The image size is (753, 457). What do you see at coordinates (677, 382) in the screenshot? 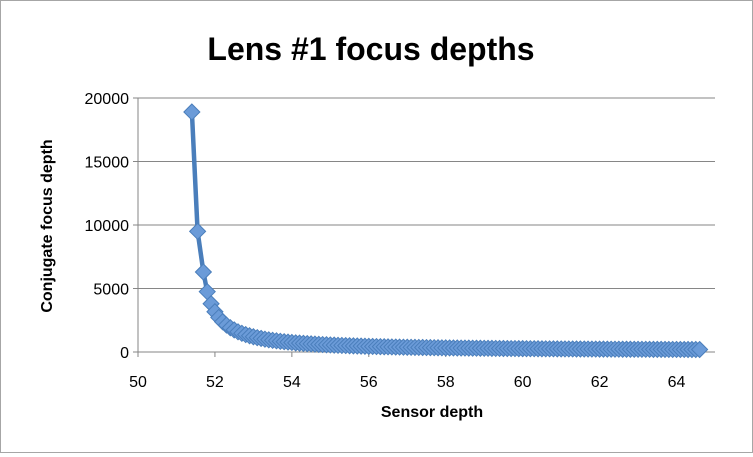
I see `x-tick-label: 64` at bounding box center [677, 382].